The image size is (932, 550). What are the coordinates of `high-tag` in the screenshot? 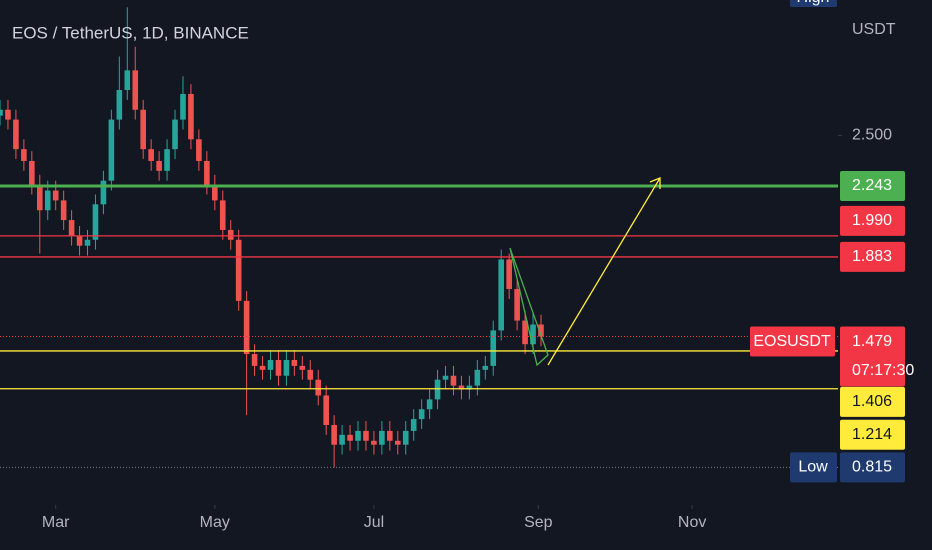 It's located at (813, 3).